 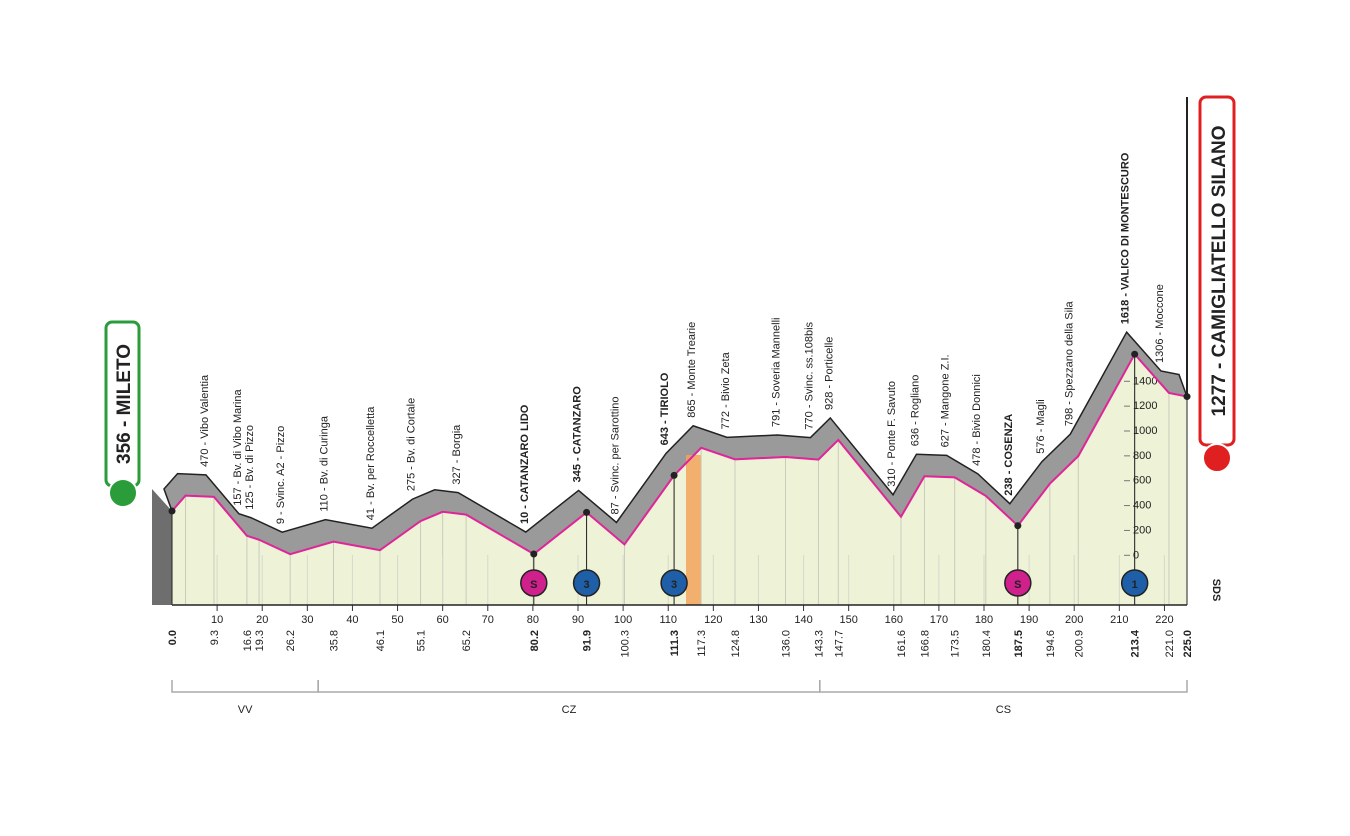 I want to click on km-label: 143.3, so click(x=819, y=644).